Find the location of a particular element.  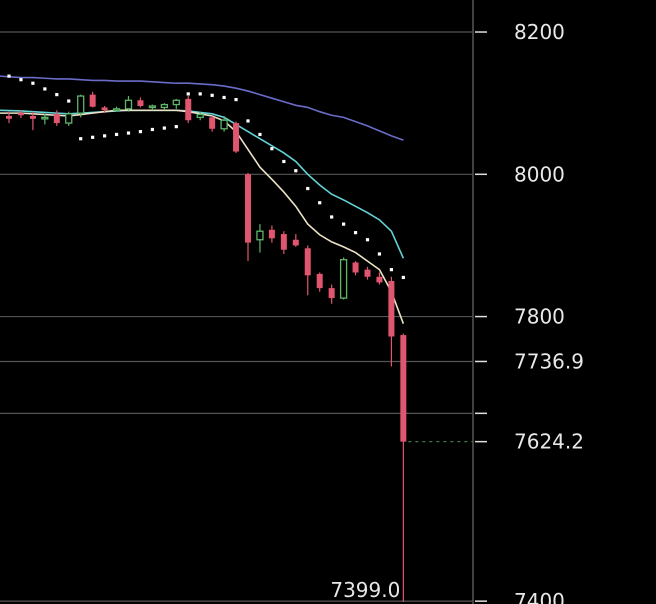

tick-label-3: 7736.9 is located at coordinates (549, 361).